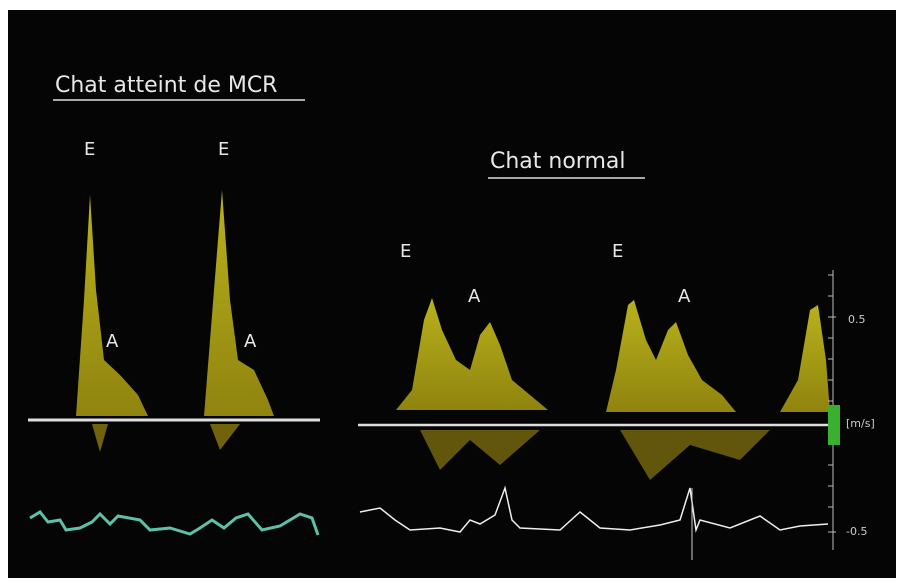  Describe the element at coordinates (851, 410) in the screenshot. I see `velocity-scale: 0.5 [m/s] -0.5` at that location.